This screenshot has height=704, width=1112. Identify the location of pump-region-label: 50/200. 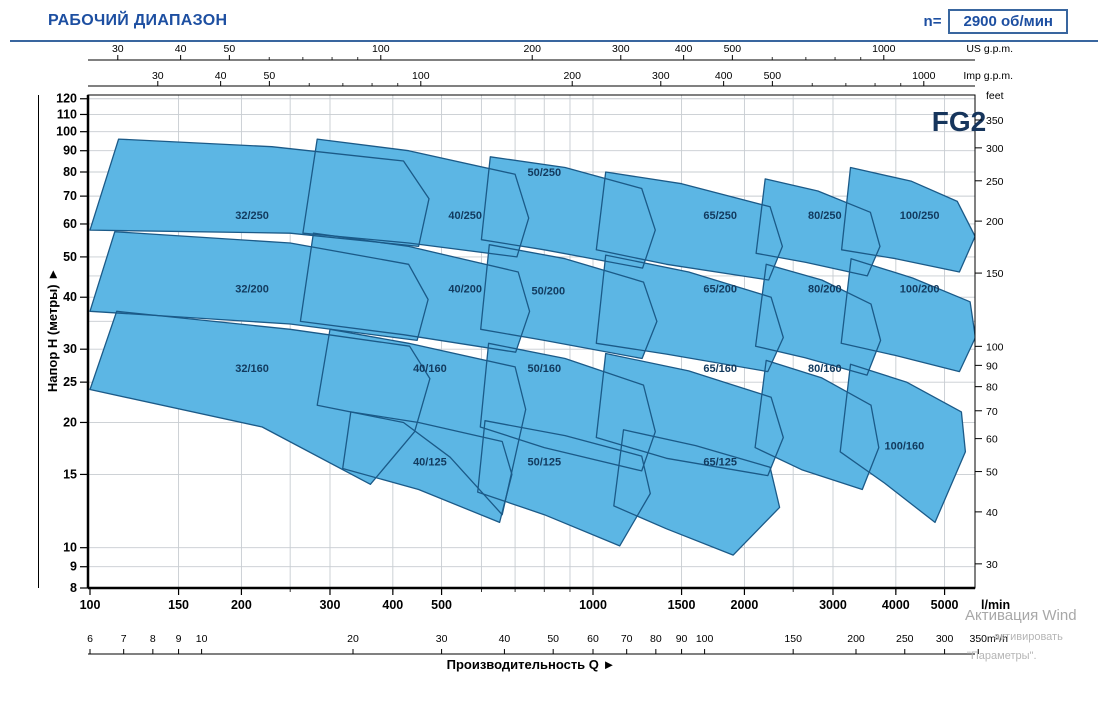
(548, 292).